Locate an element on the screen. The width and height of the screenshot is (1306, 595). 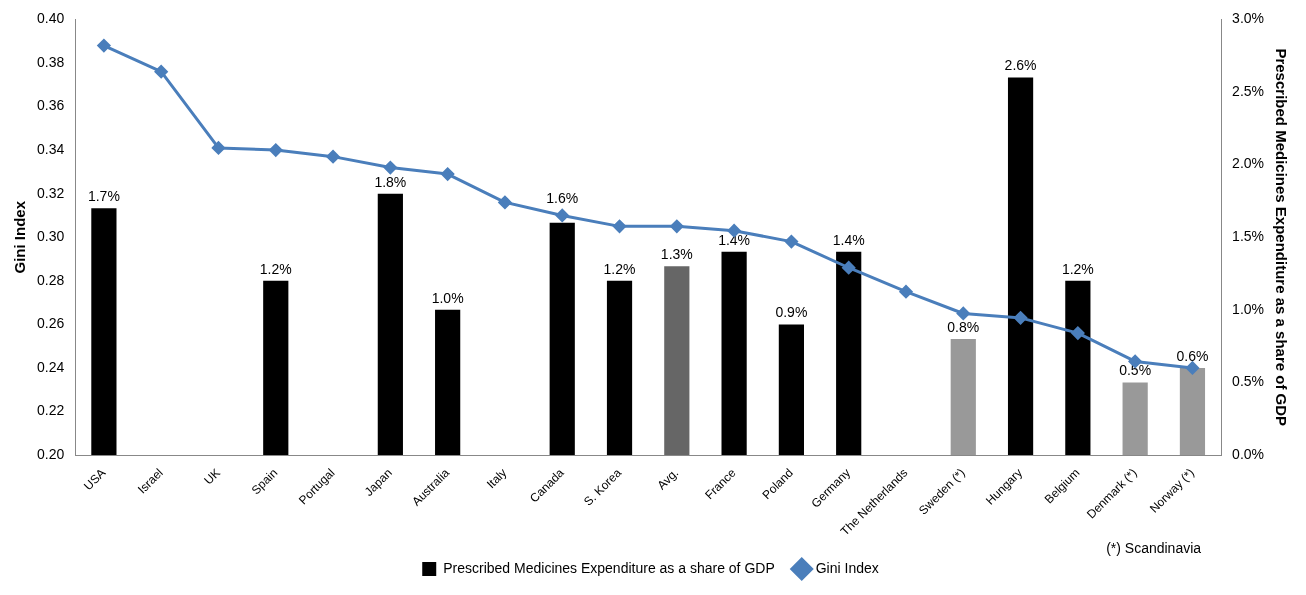
y2-tick-label: 1.5% is located at coordinates (1248, 236).